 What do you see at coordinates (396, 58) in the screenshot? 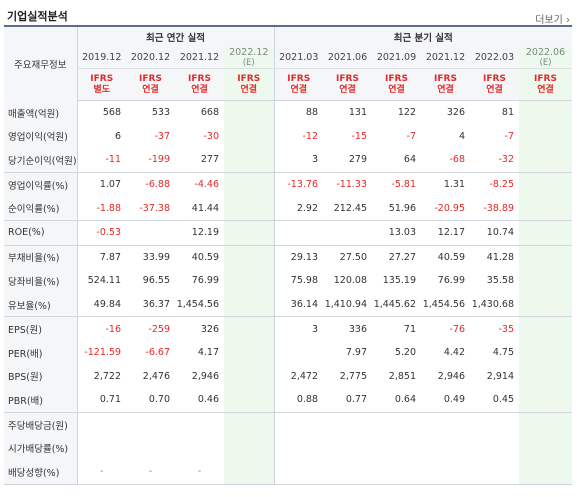
I see `period-header: 2021.09` at bounding box center [396, 58].